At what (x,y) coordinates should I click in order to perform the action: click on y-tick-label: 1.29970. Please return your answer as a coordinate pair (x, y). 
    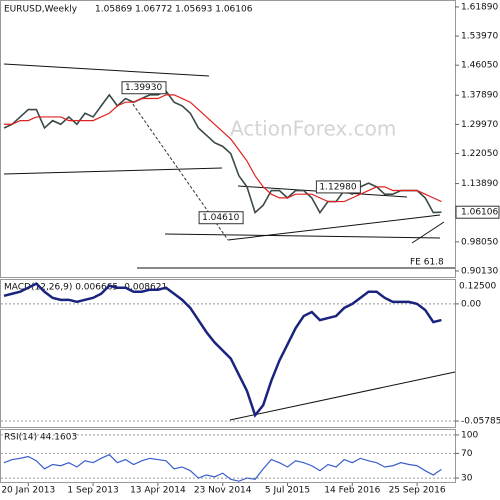
    Looking at the image, I should click on (479, 125).